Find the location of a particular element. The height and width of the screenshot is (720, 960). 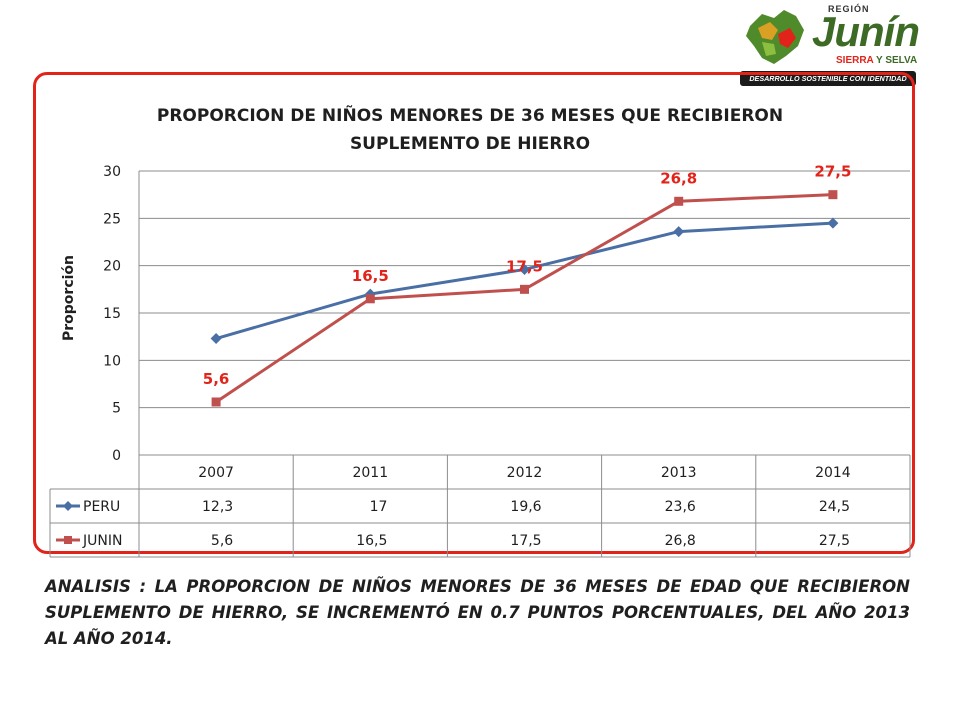

data-label: 17,5 is located at coordinates (524, 266).